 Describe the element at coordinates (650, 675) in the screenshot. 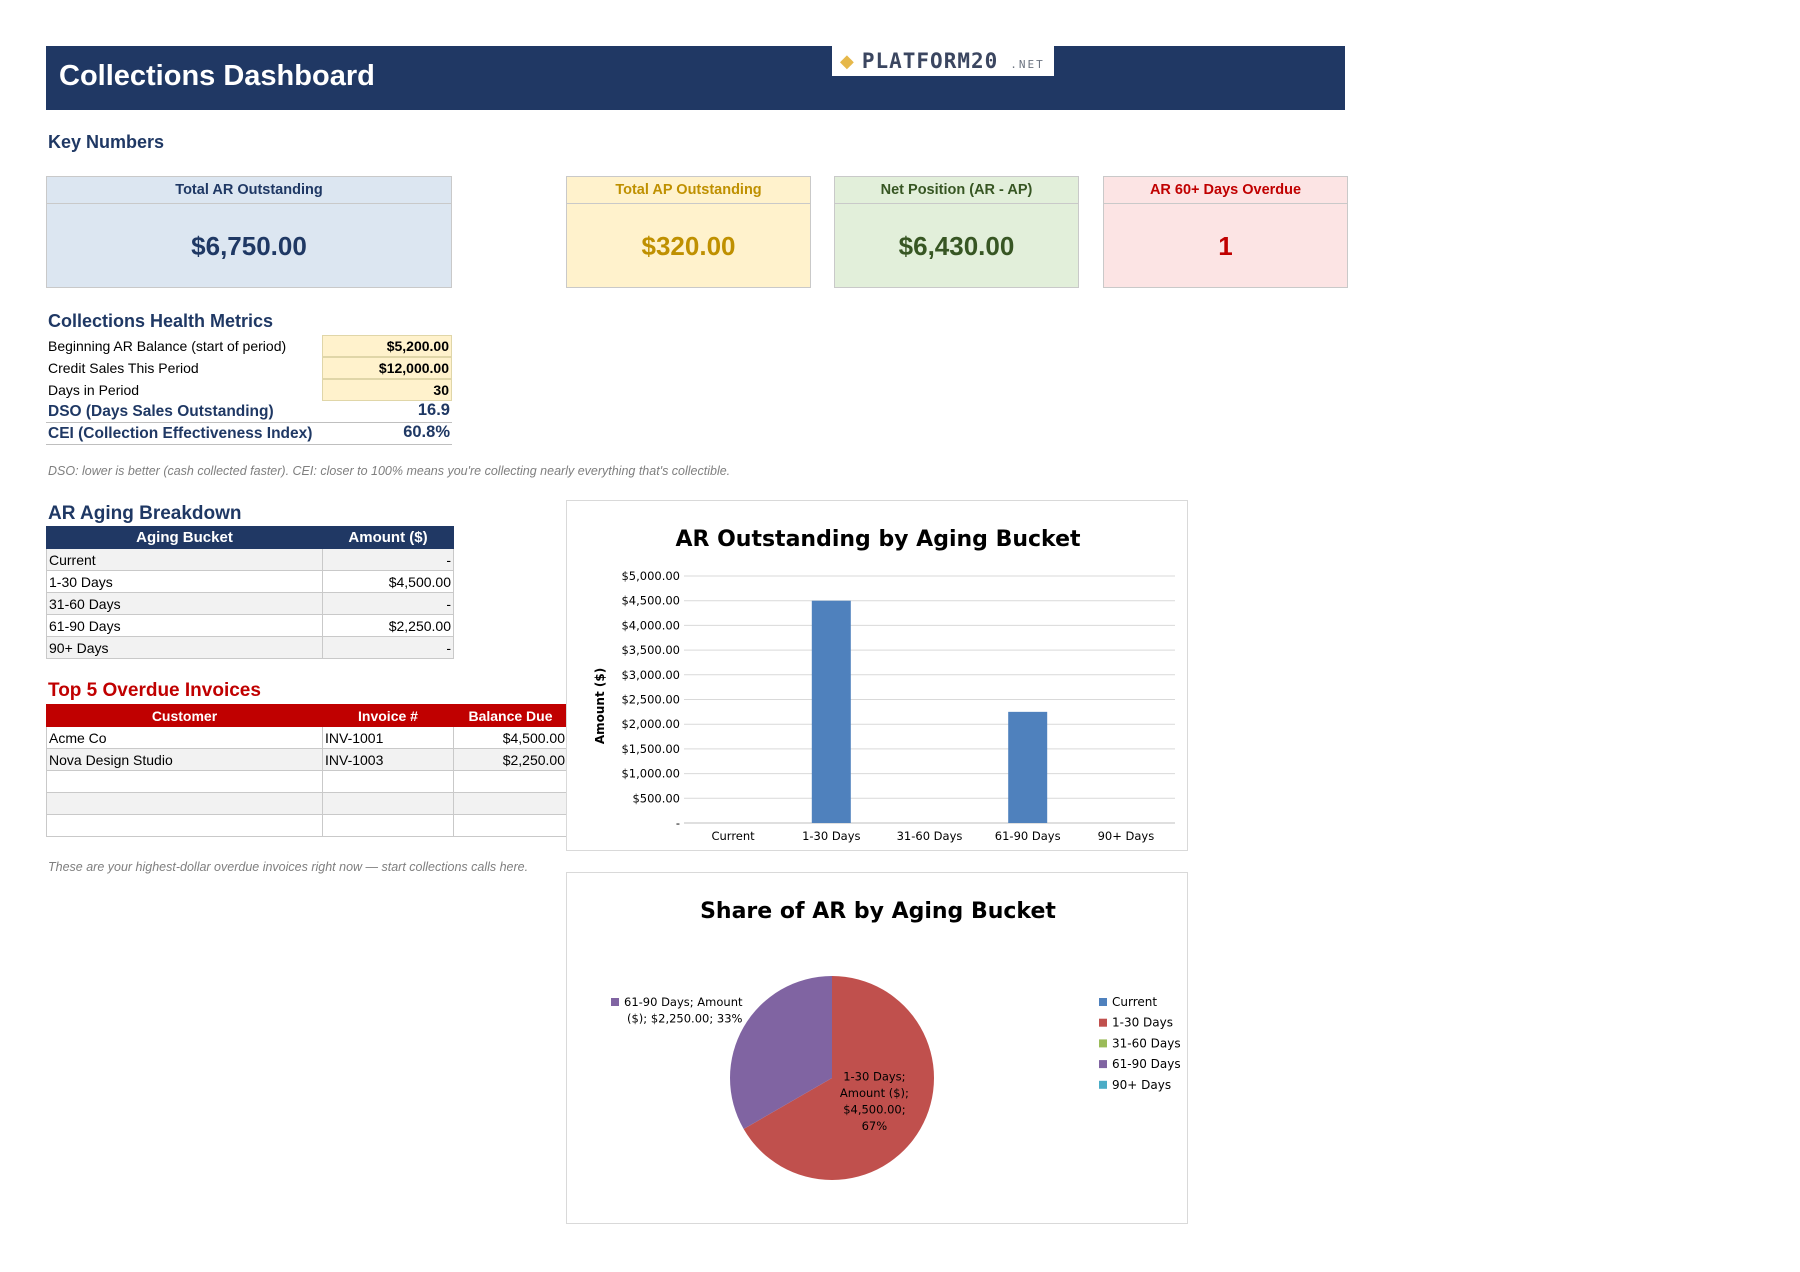

I see `y-tick-label: $3,000.00` at that location.